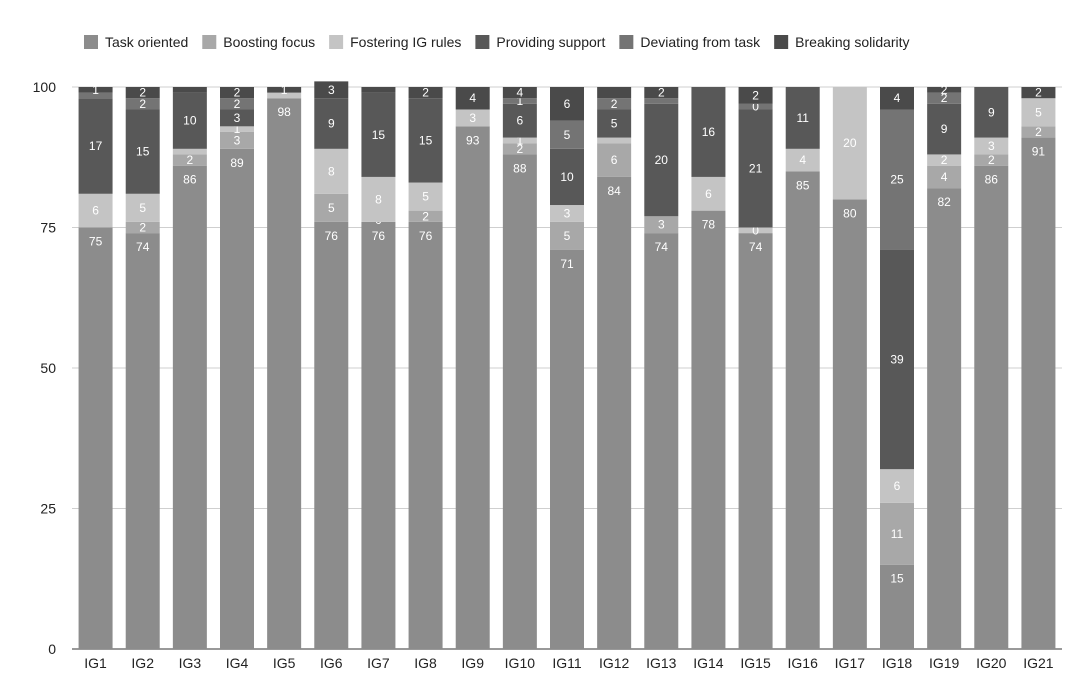  I want to click on data-label: 16, so click(709, 132).